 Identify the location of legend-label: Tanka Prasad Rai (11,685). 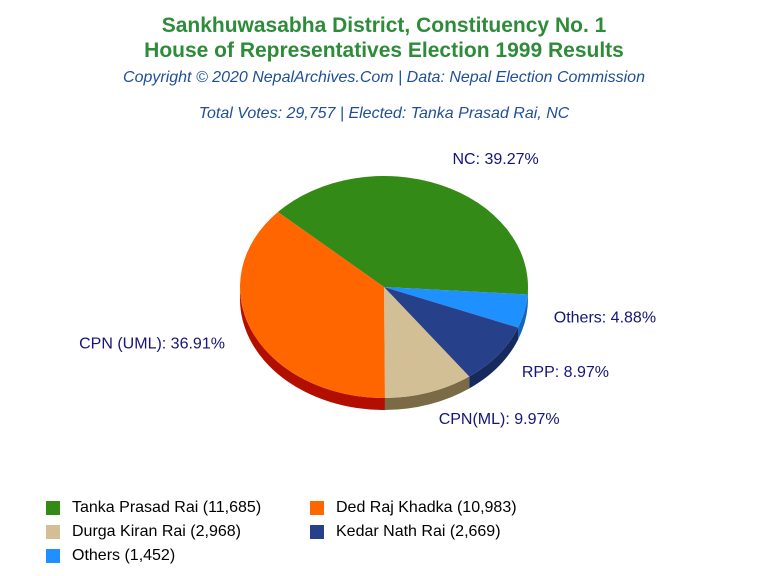
(167, 507).